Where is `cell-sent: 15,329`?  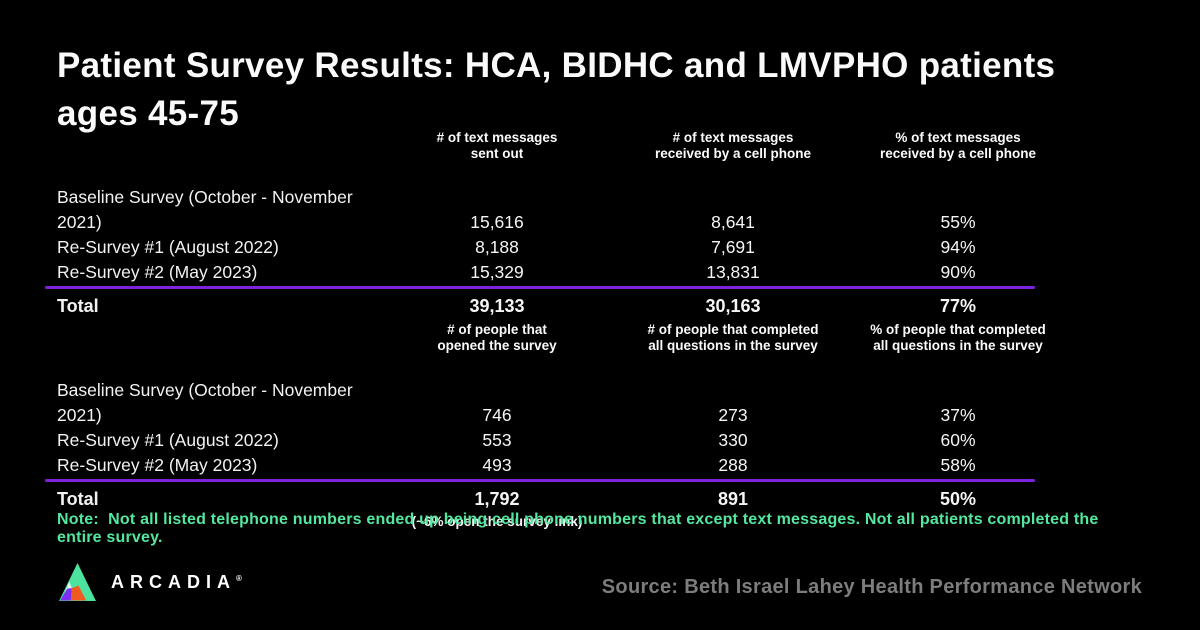
cell-sent: 15,329 is located at coordinates (497, 272).